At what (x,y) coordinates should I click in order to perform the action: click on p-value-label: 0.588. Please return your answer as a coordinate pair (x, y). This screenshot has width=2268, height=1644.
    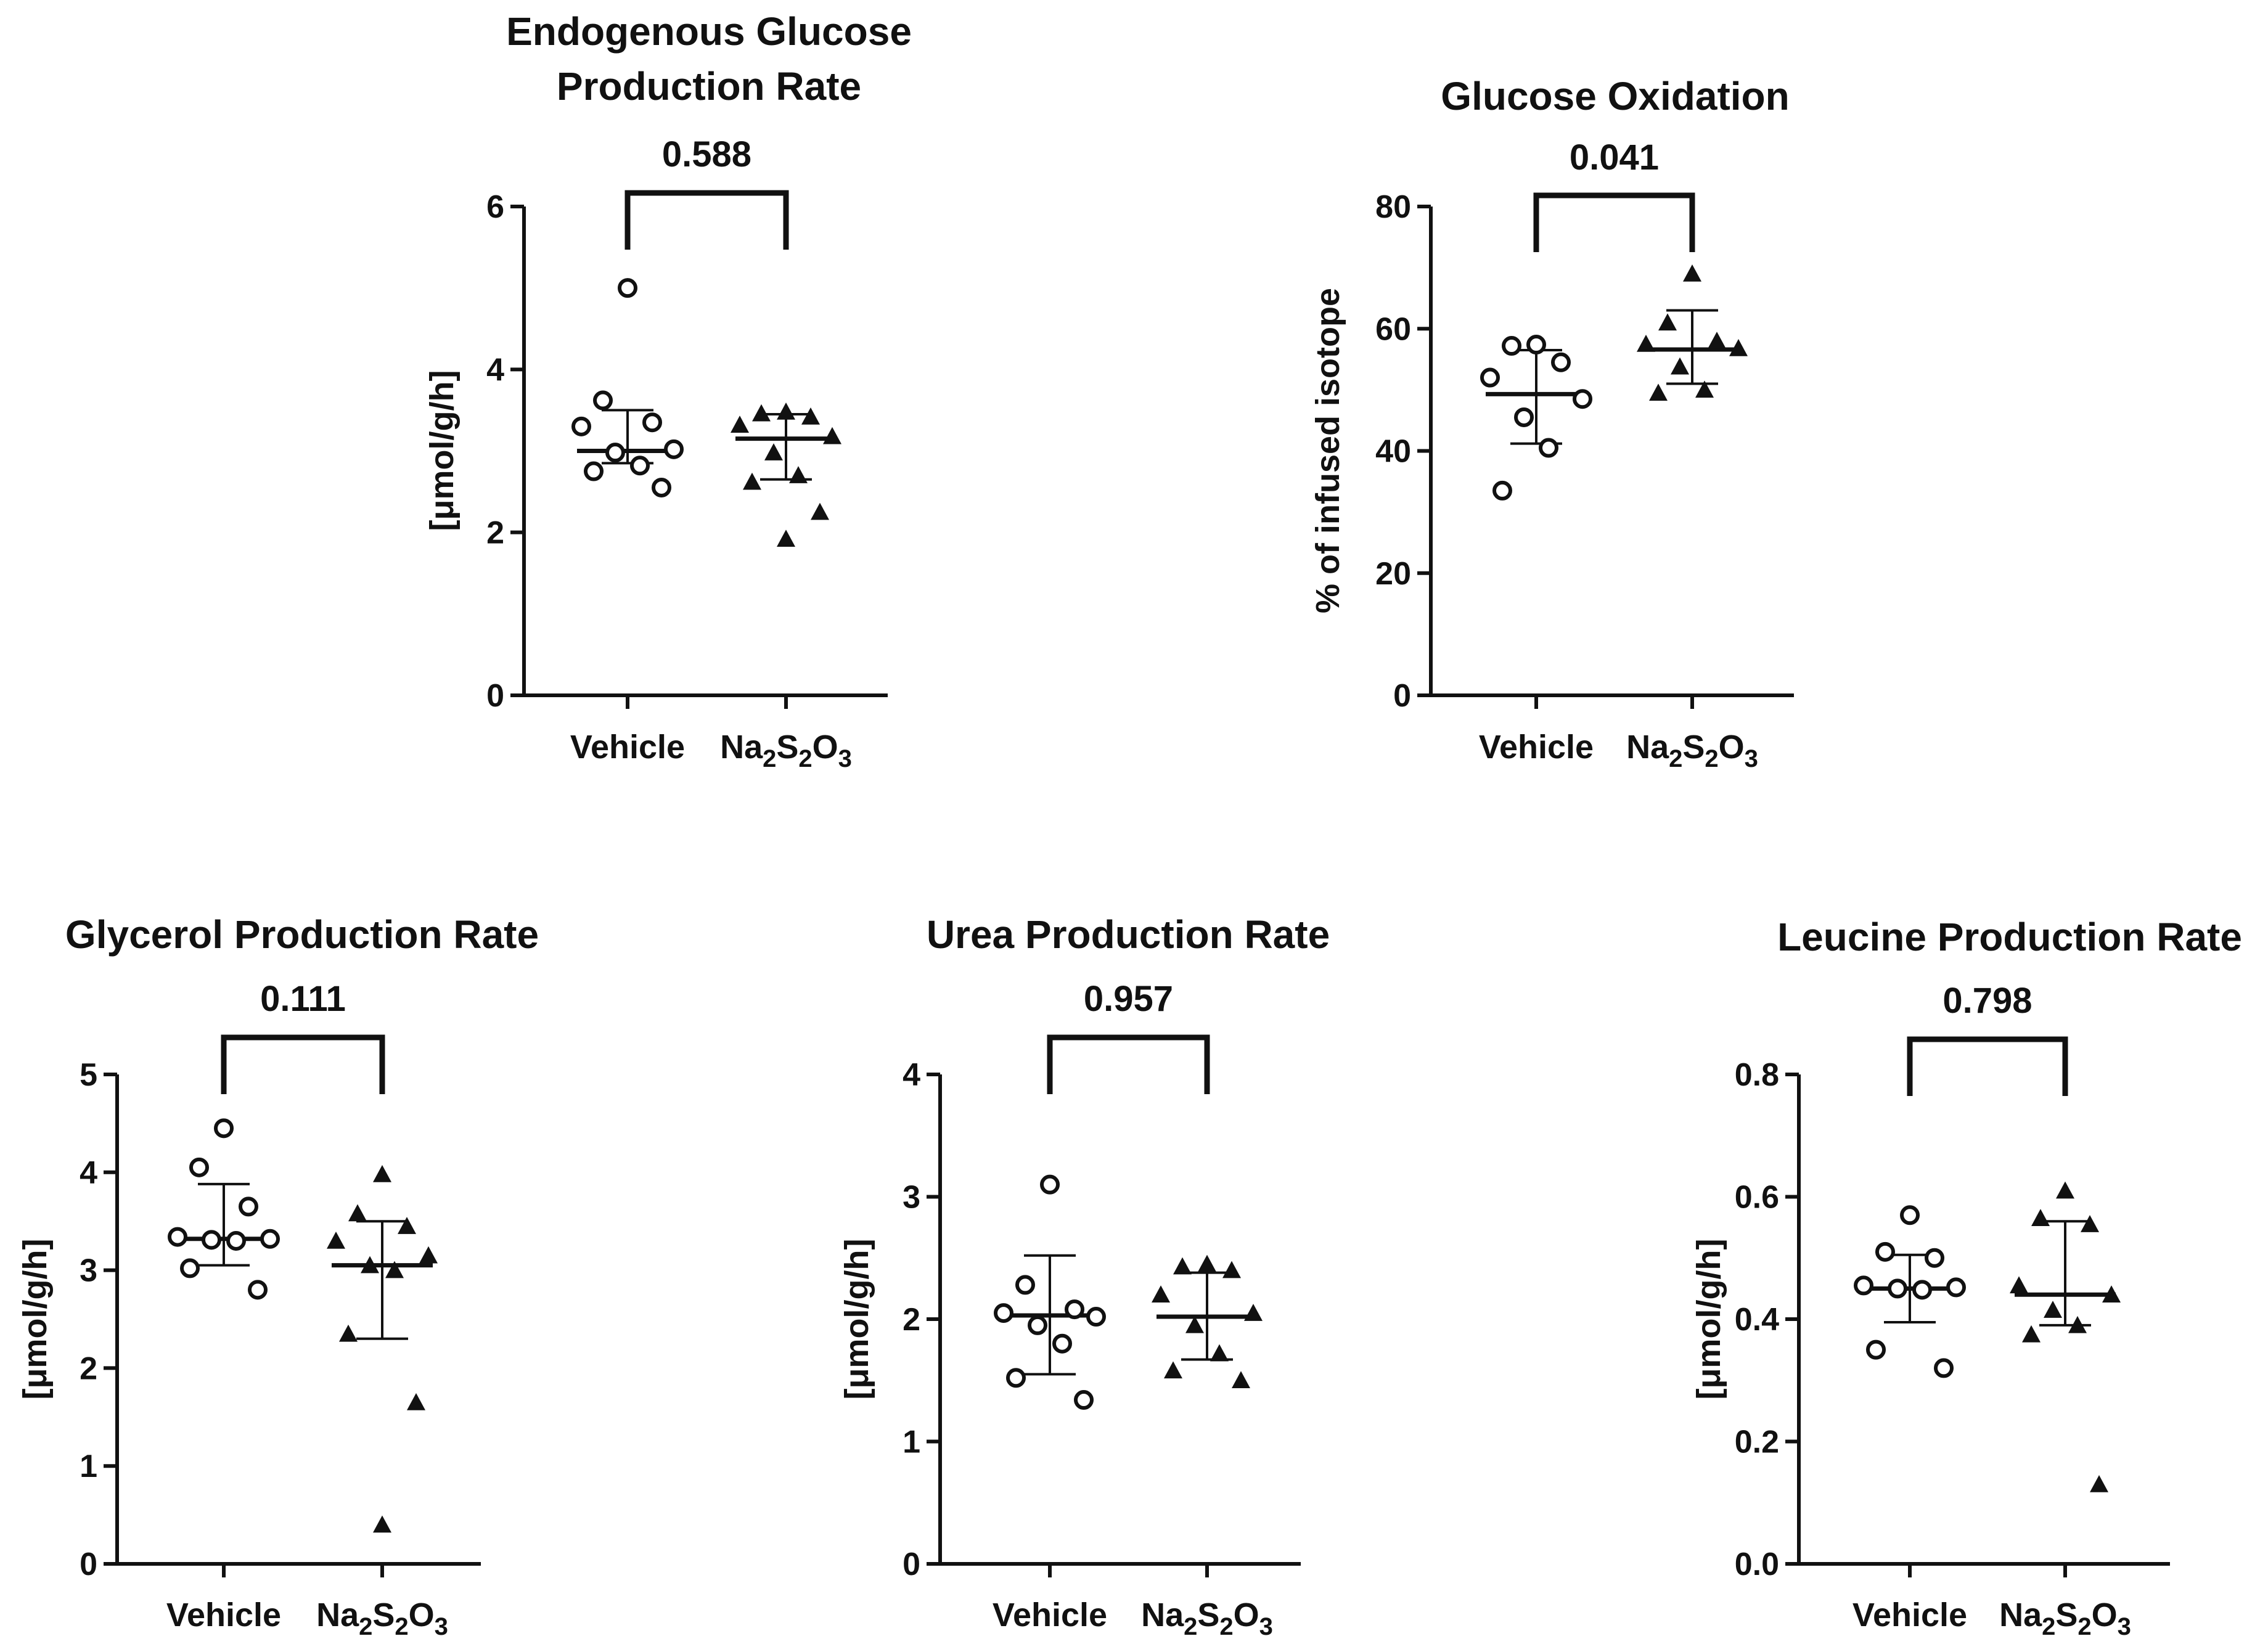
    Looking at the image, I should click on (707, 154).